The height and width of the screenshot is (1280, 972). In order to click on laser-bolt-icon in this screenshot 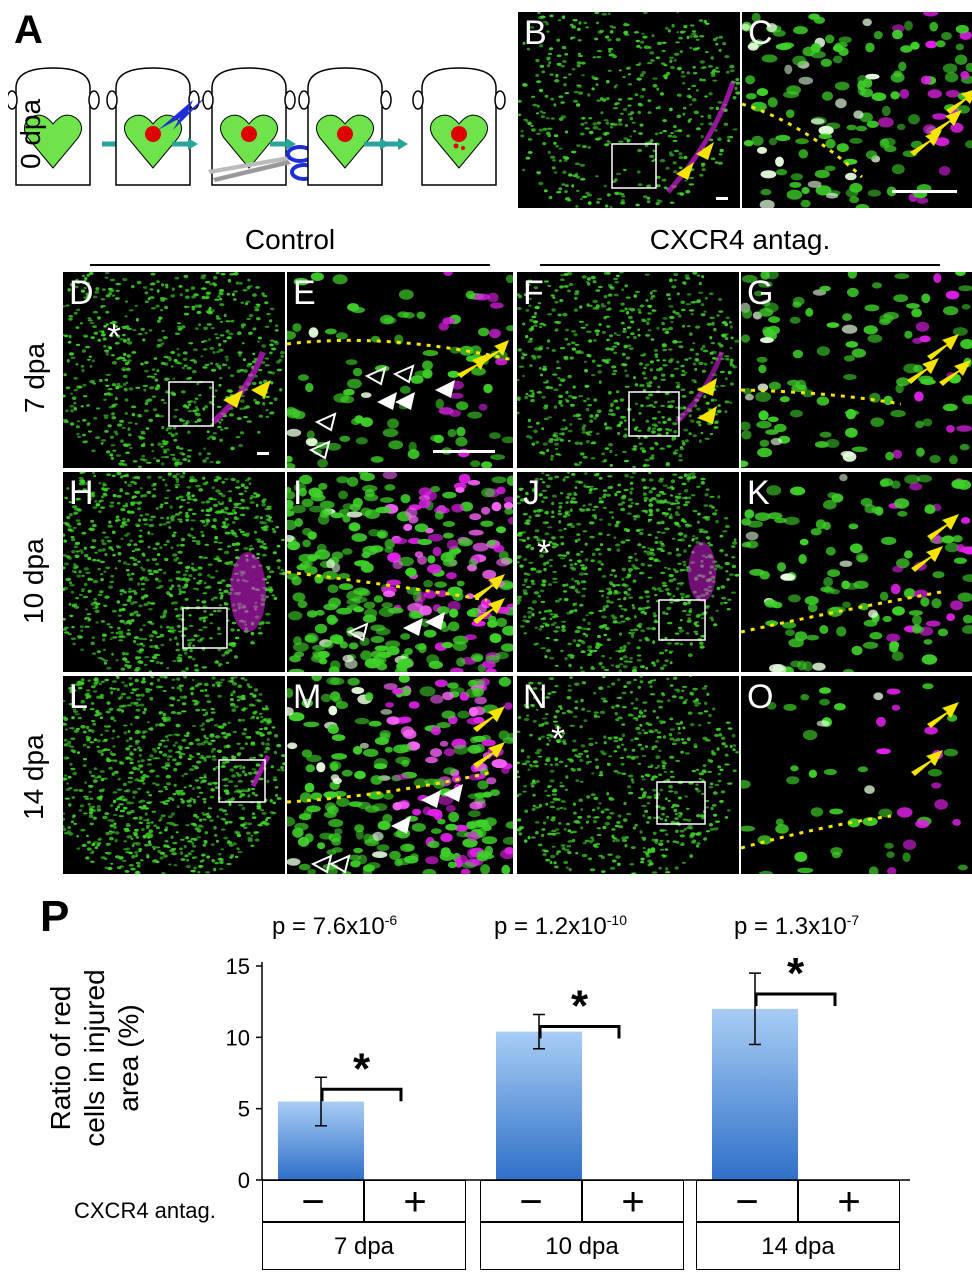, I will do `click(185, 110)`.